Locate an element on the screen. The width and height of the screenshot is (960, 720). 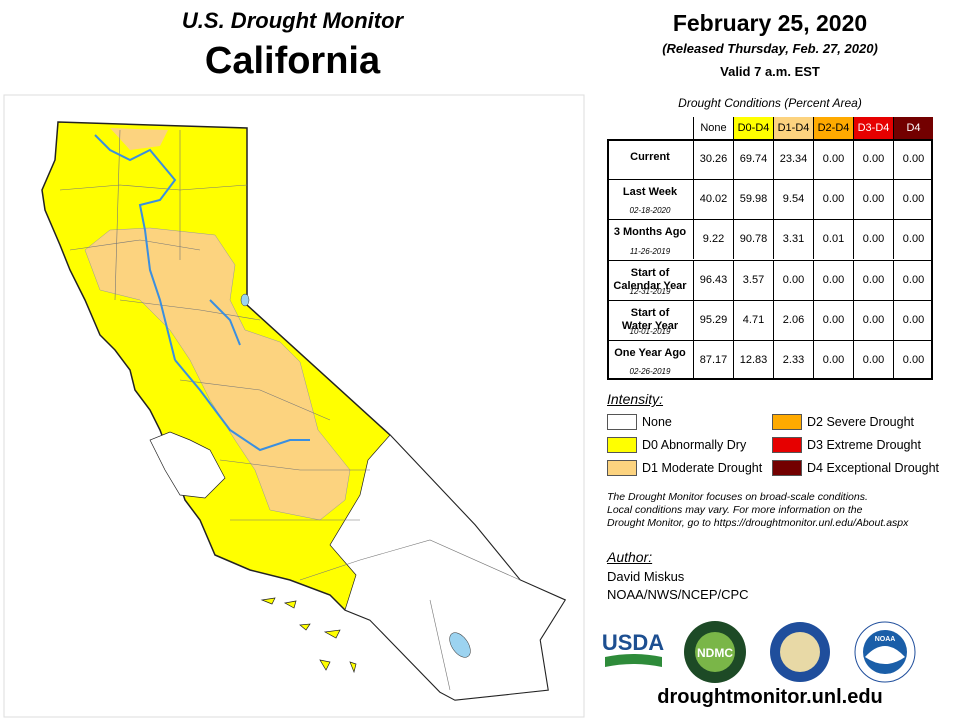
table-value: 30.26 is located at coordinates (713, 159).